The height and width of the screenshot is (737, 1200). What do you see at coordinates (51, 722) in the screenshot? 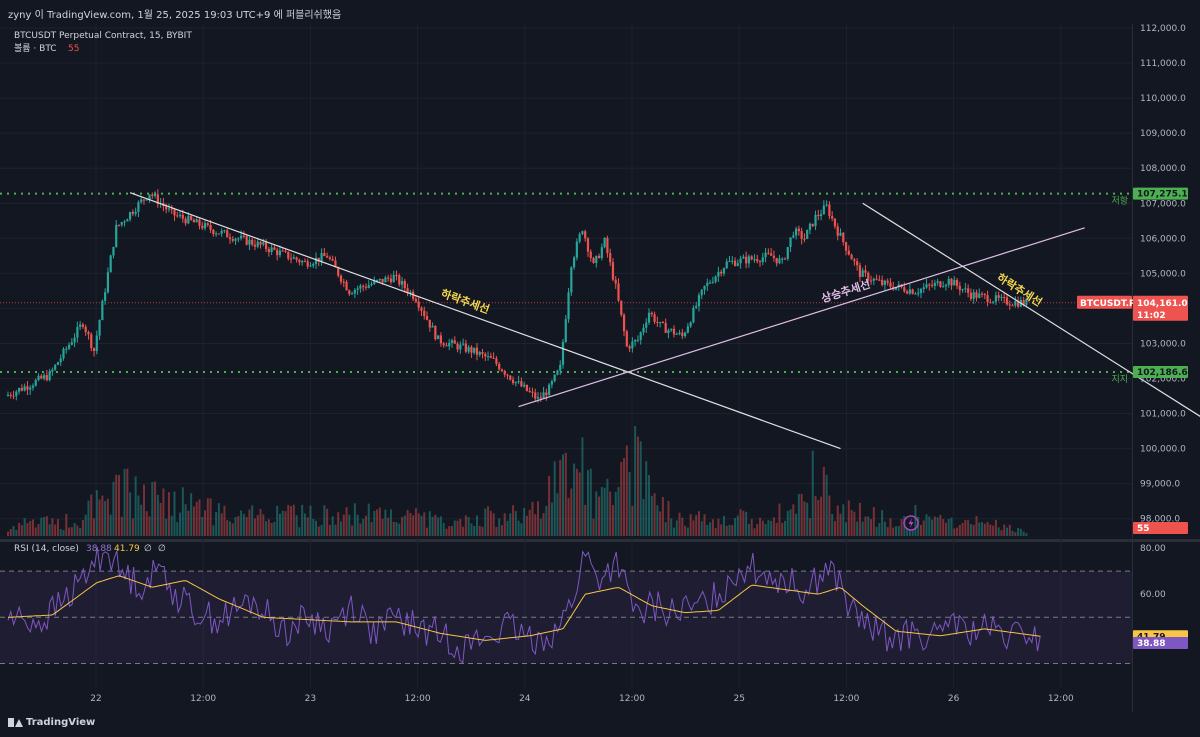
I see `tradingview-logo: TradingView` at bounding box center [51, 722].